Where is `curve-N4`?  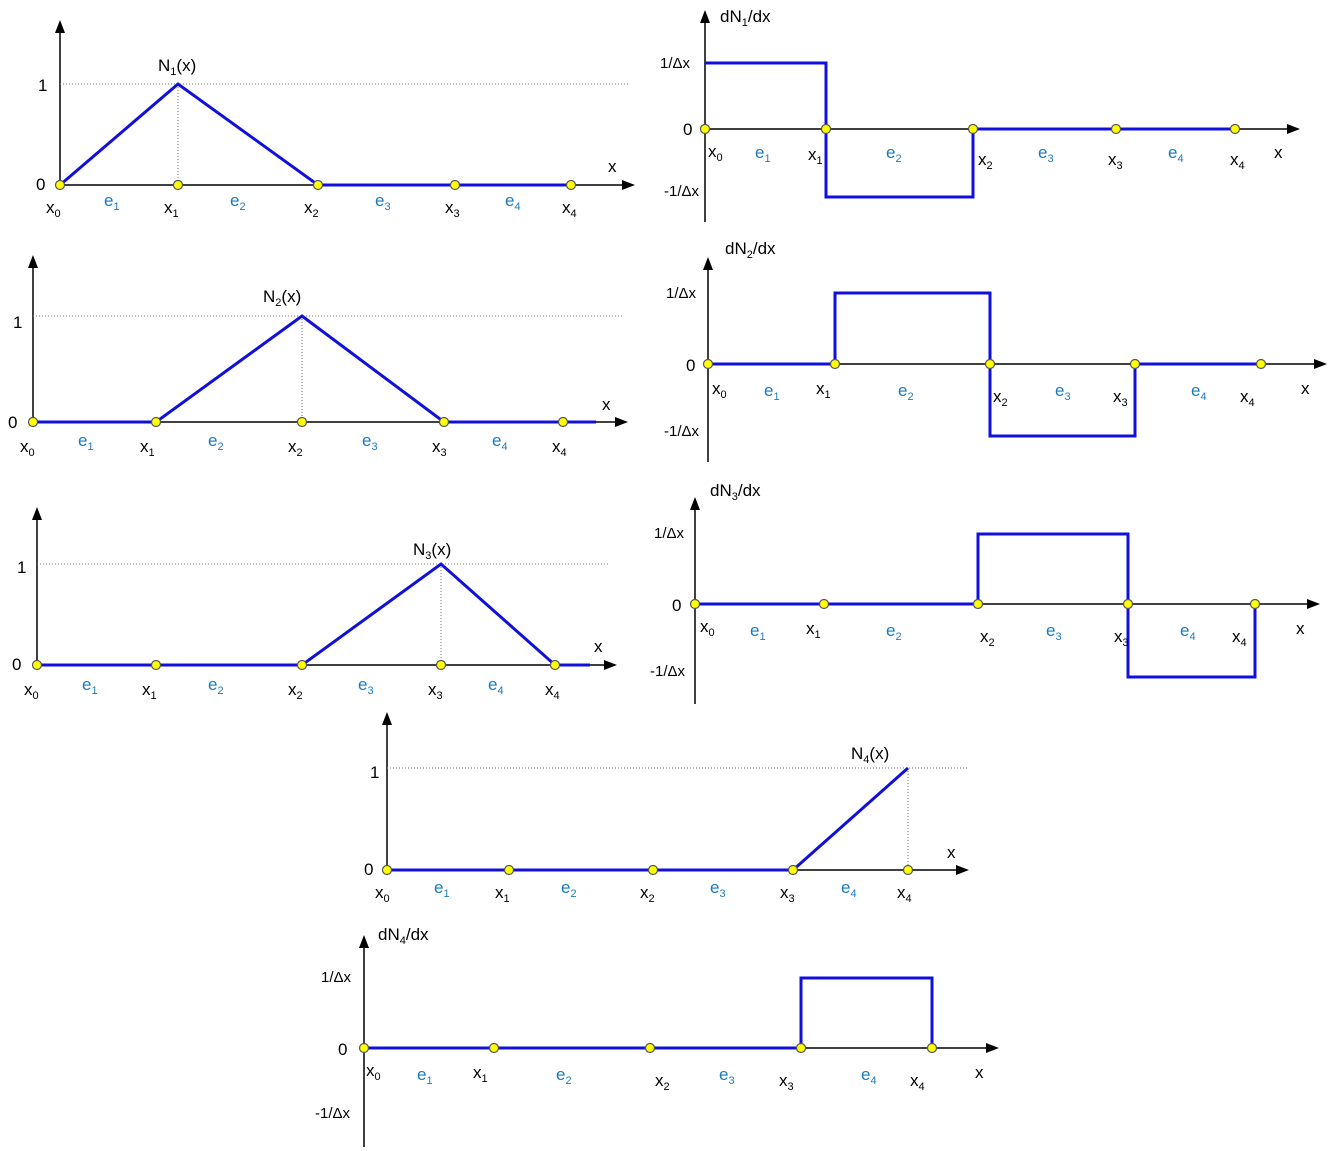 curve-N4 is located at coordinates (648, 819).